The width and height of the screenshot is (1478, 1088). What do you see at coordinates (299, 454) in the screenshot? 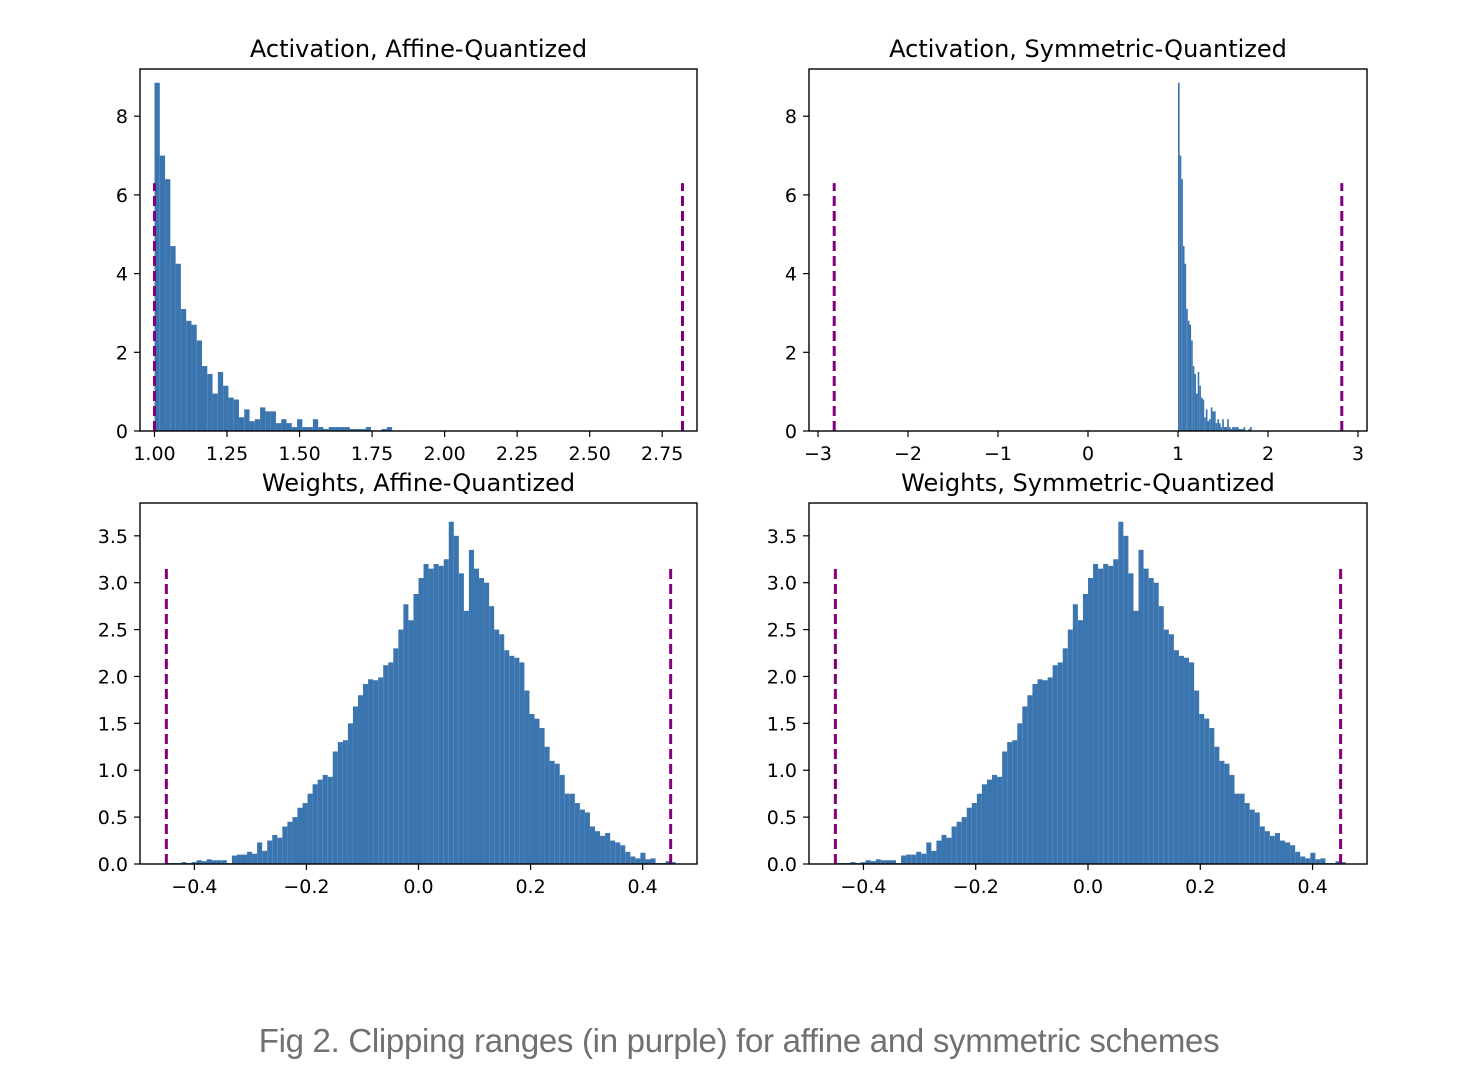
I see `x-tick-label: 1.50` at bounding box center [299, 454].